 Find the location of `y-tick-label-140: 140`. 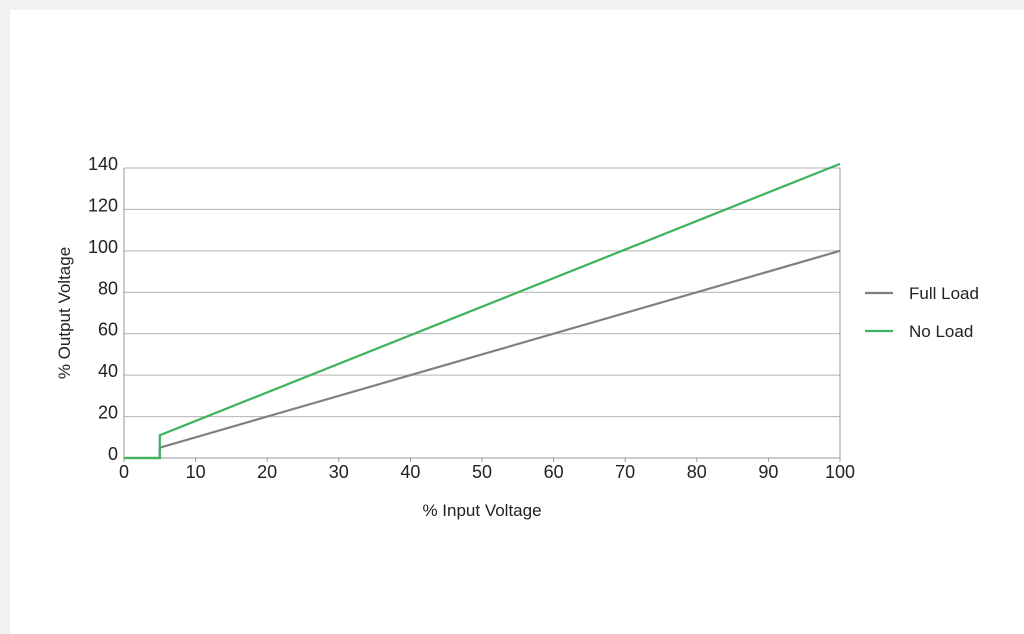

y-tick-label-140: 140 is located at coordinates (103, 164).